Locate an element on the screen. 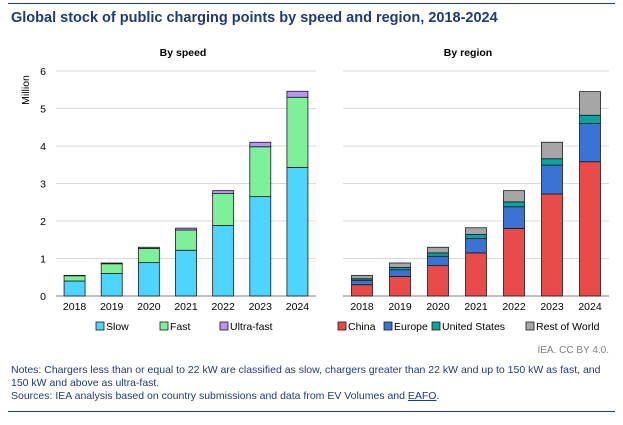 Image resolution: width=623 pixels, height=425 pixels. bar-china-2022 is located at coordinates (514, 262).